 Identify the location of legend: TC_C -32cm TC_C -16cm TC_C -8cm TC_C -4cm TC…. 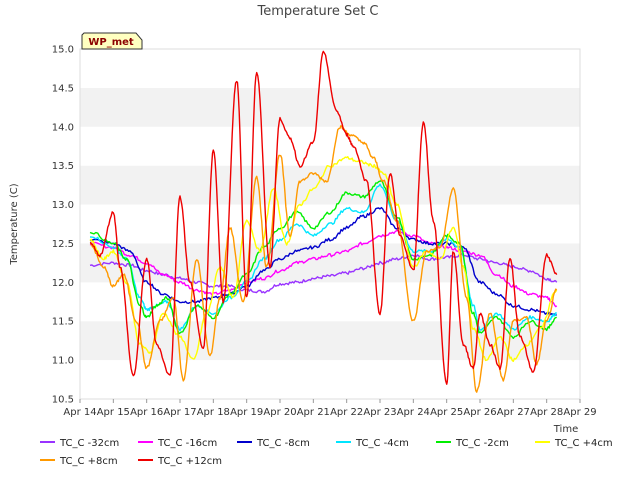
(326, 452).